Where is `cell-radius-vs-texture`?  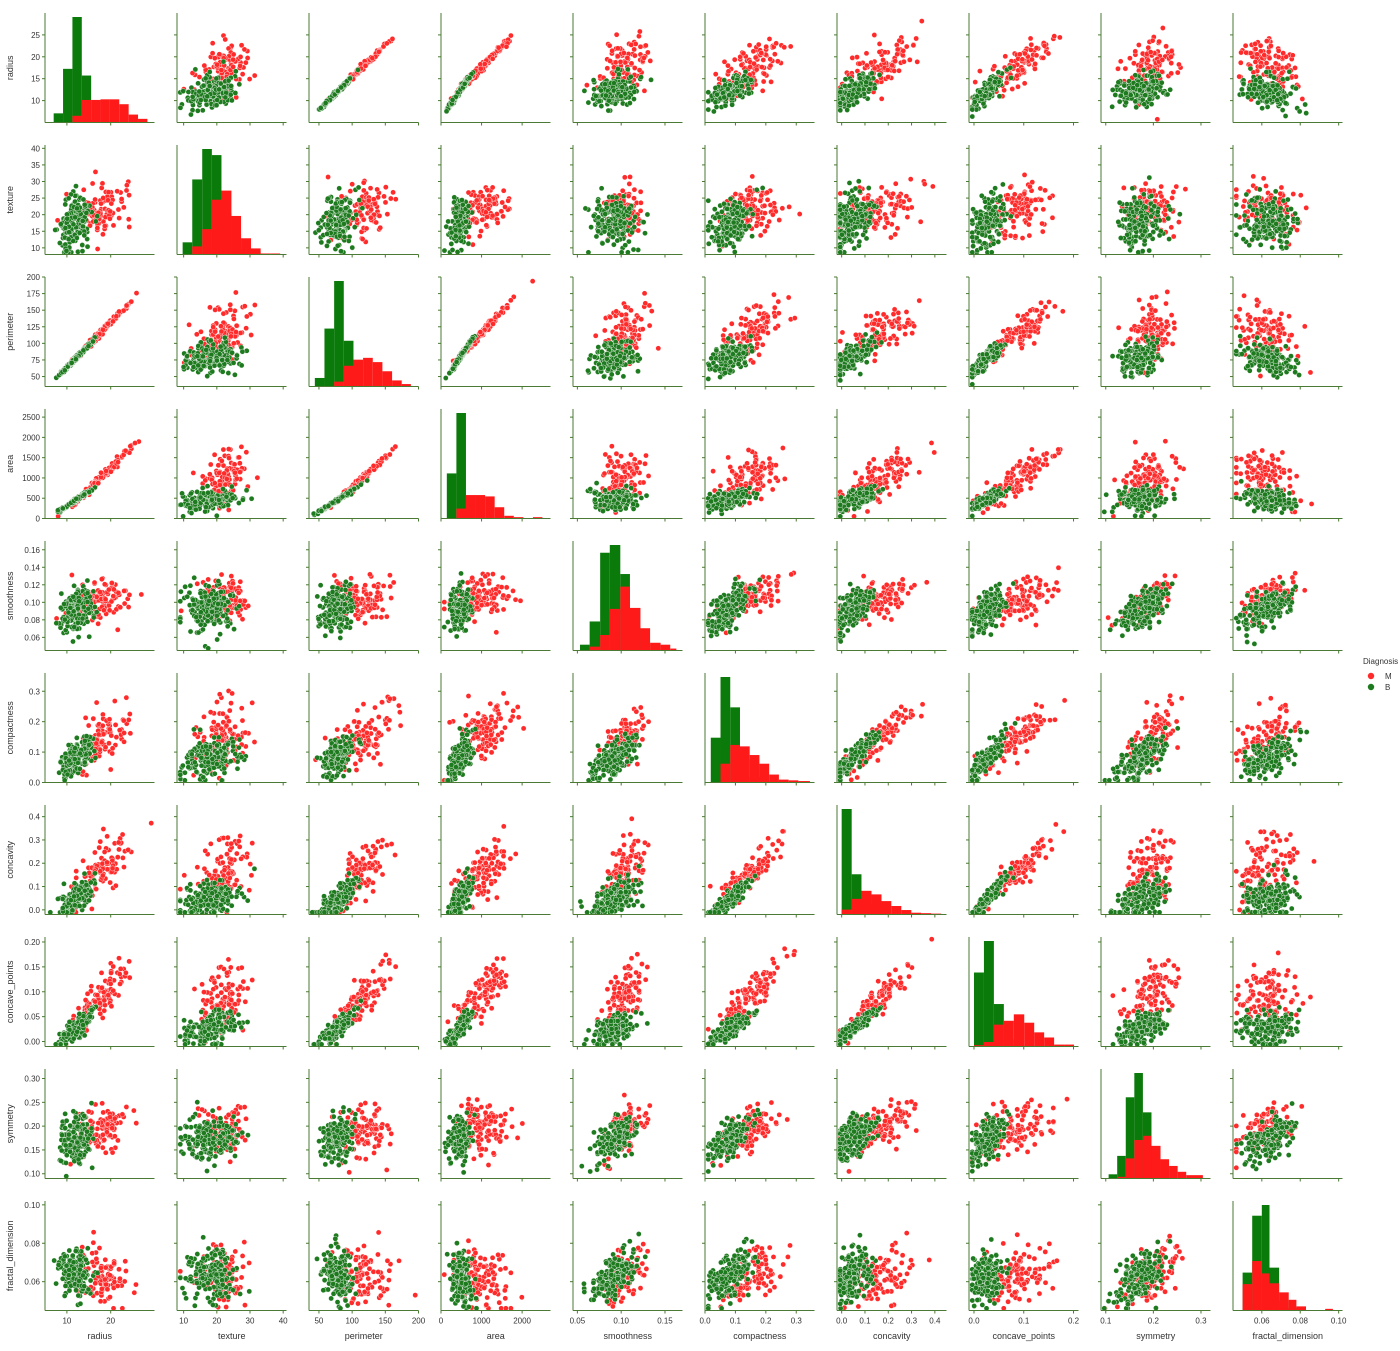
cell-radius-vs-texture is located at coordinates (230, 69).